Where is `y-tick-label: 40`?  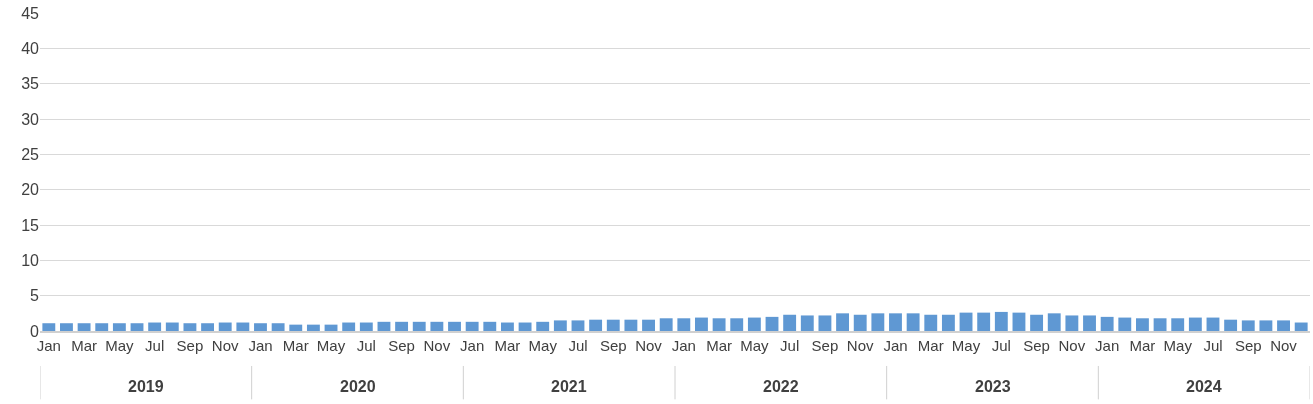 y-tick-label: 40 is located at coordinates (30, 48).